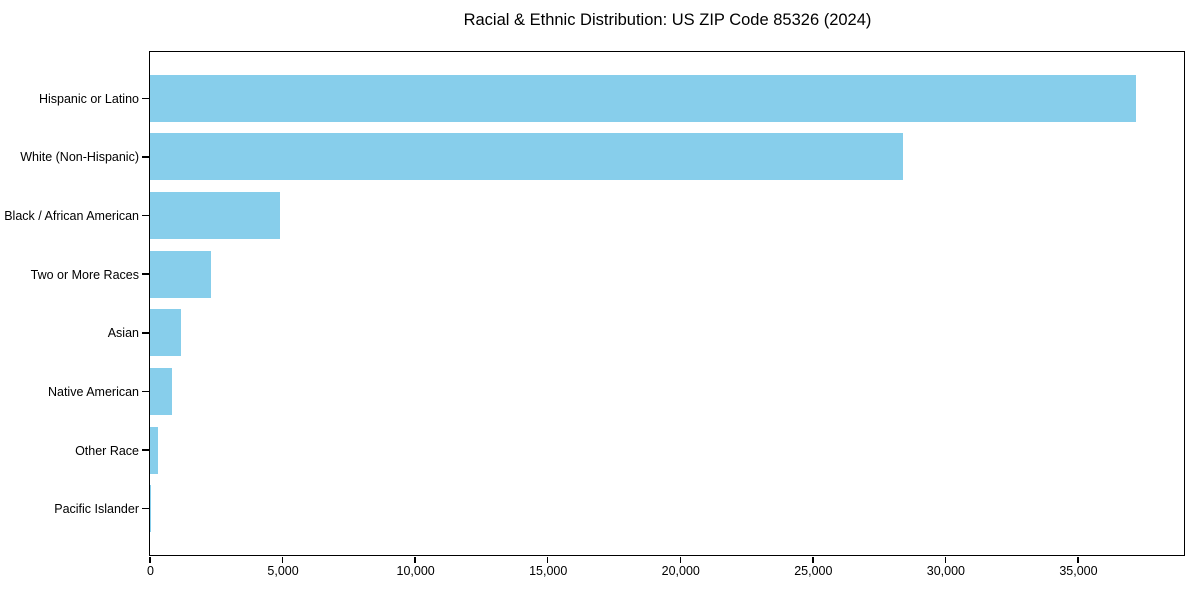  What do you see at coordinates (123, 333) in the screenshot?
I see `y-axis-label-asian: Asian` at bounding box center [123, 333].